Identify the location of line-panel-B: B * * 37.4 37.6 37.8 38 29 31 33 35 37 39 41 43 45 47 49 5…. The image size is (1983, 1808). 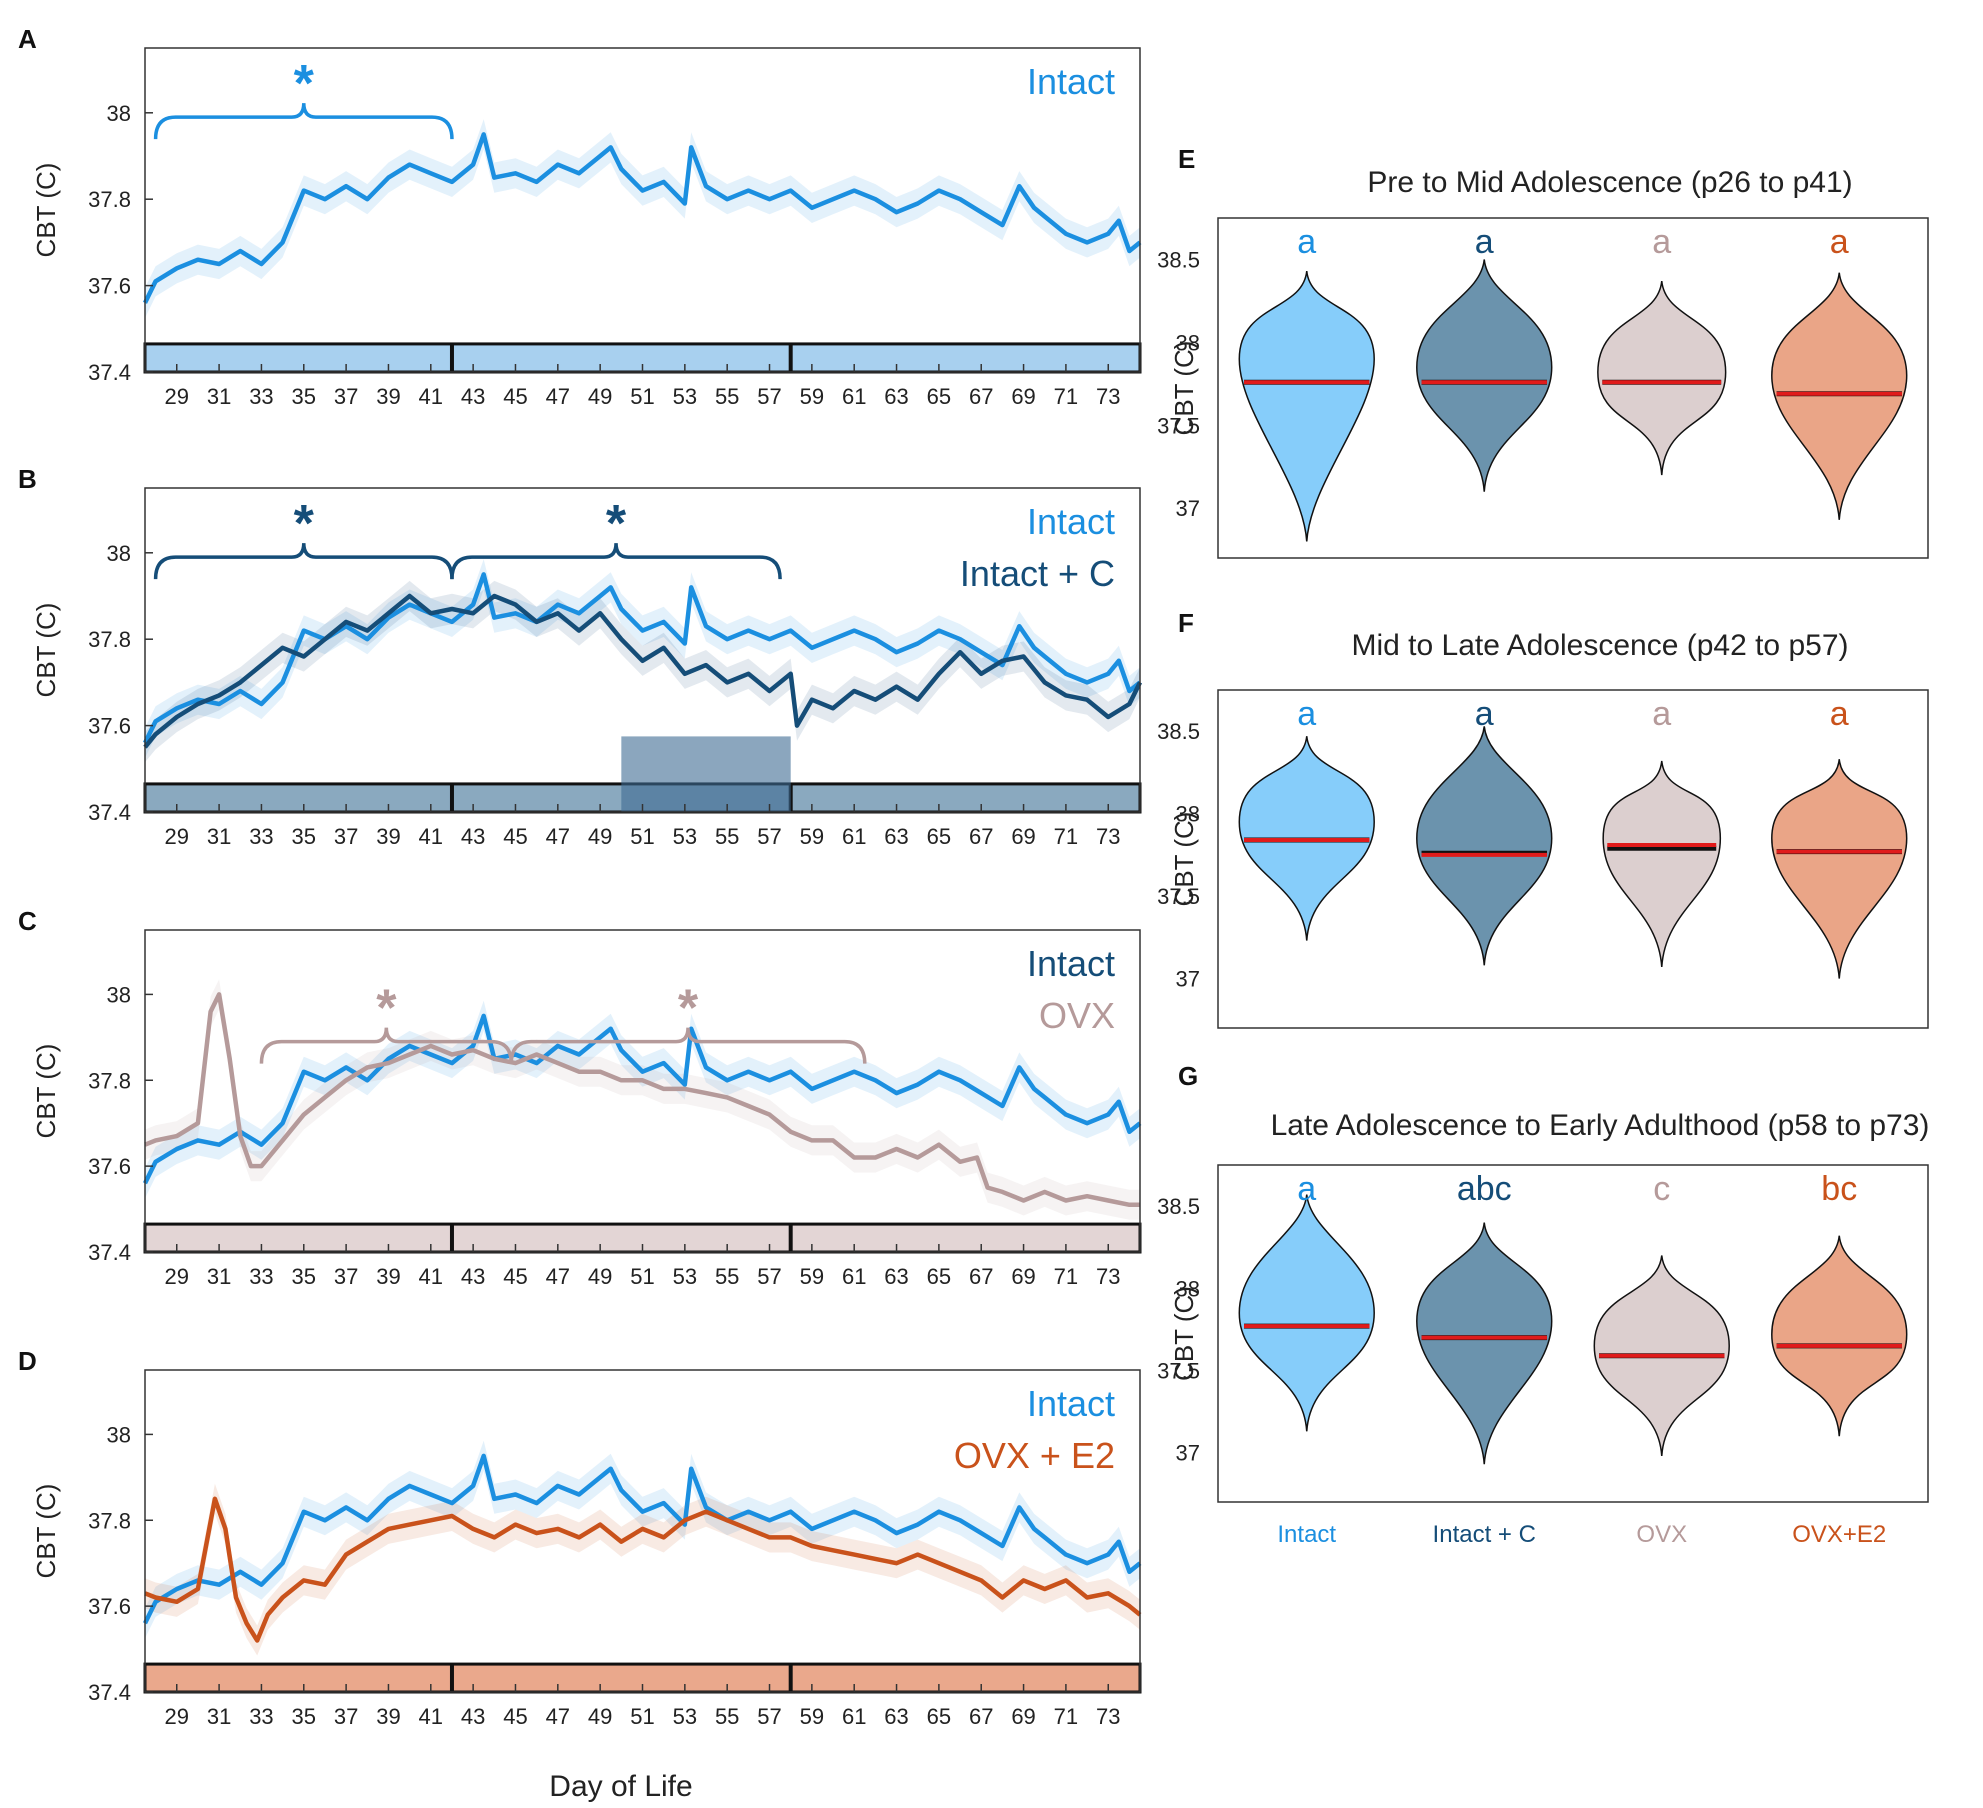
(580, 656).